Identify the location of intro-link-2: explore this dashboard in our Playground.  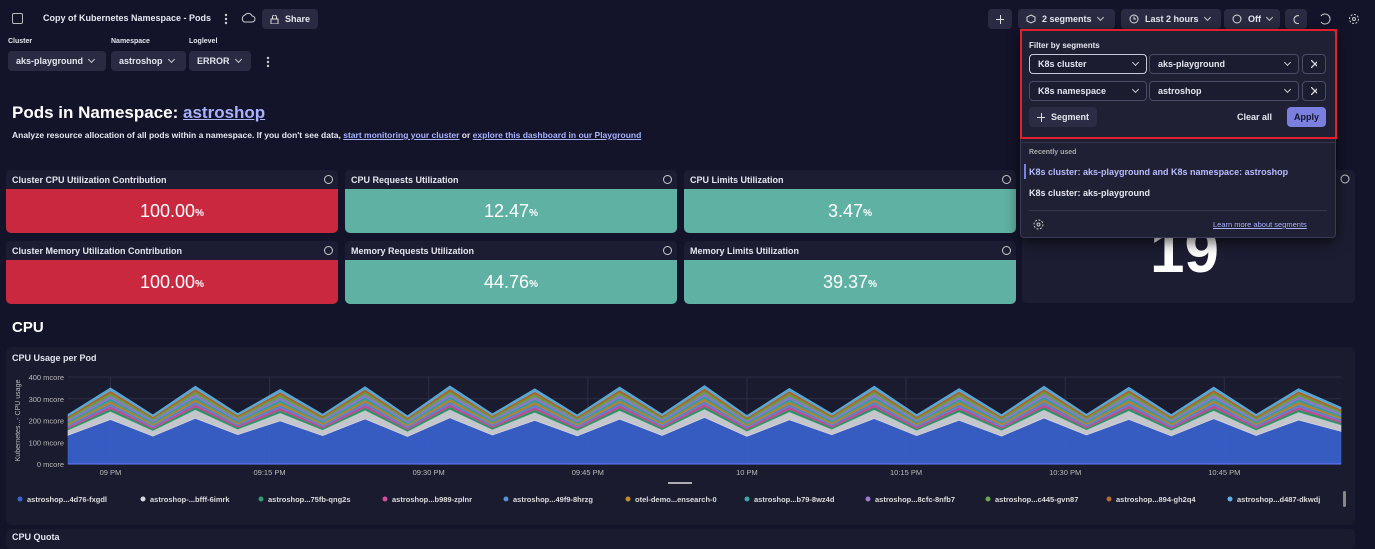
(557, 135).